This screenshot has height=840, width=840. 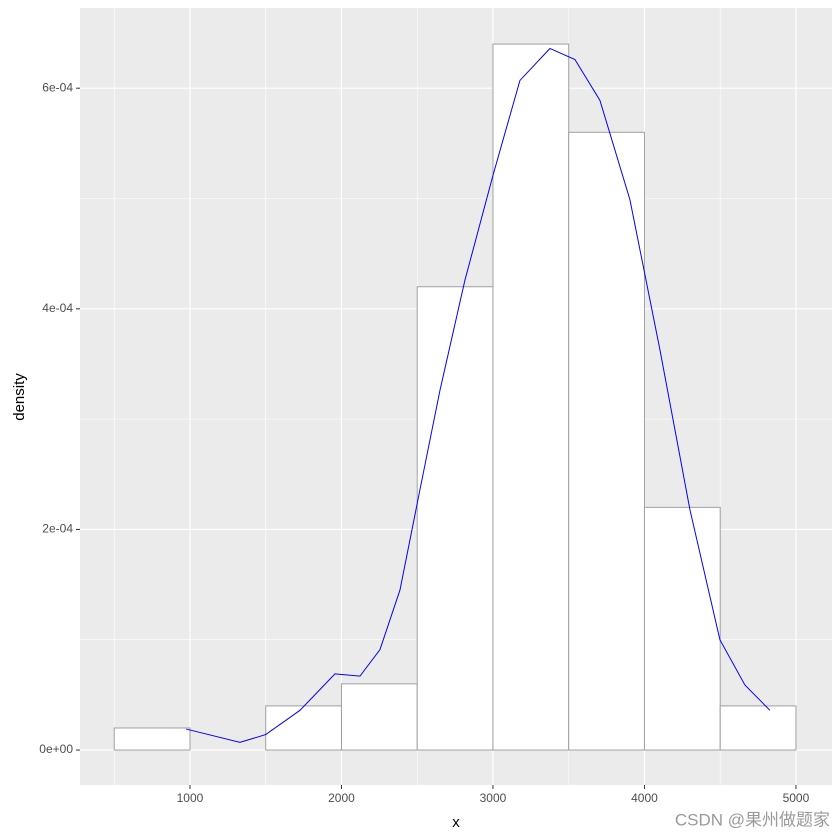 I want to click on x-tick-label: 5000, so click(x=796, y=798).